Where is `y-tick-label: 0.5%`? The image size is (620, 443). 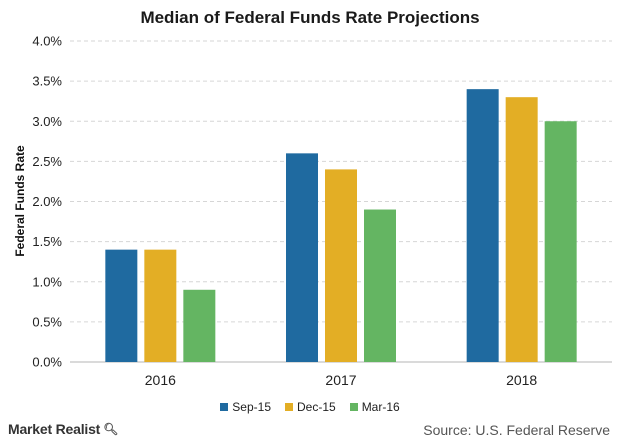
y-tick-label: 0.5% is located at coordinates (47, 321).